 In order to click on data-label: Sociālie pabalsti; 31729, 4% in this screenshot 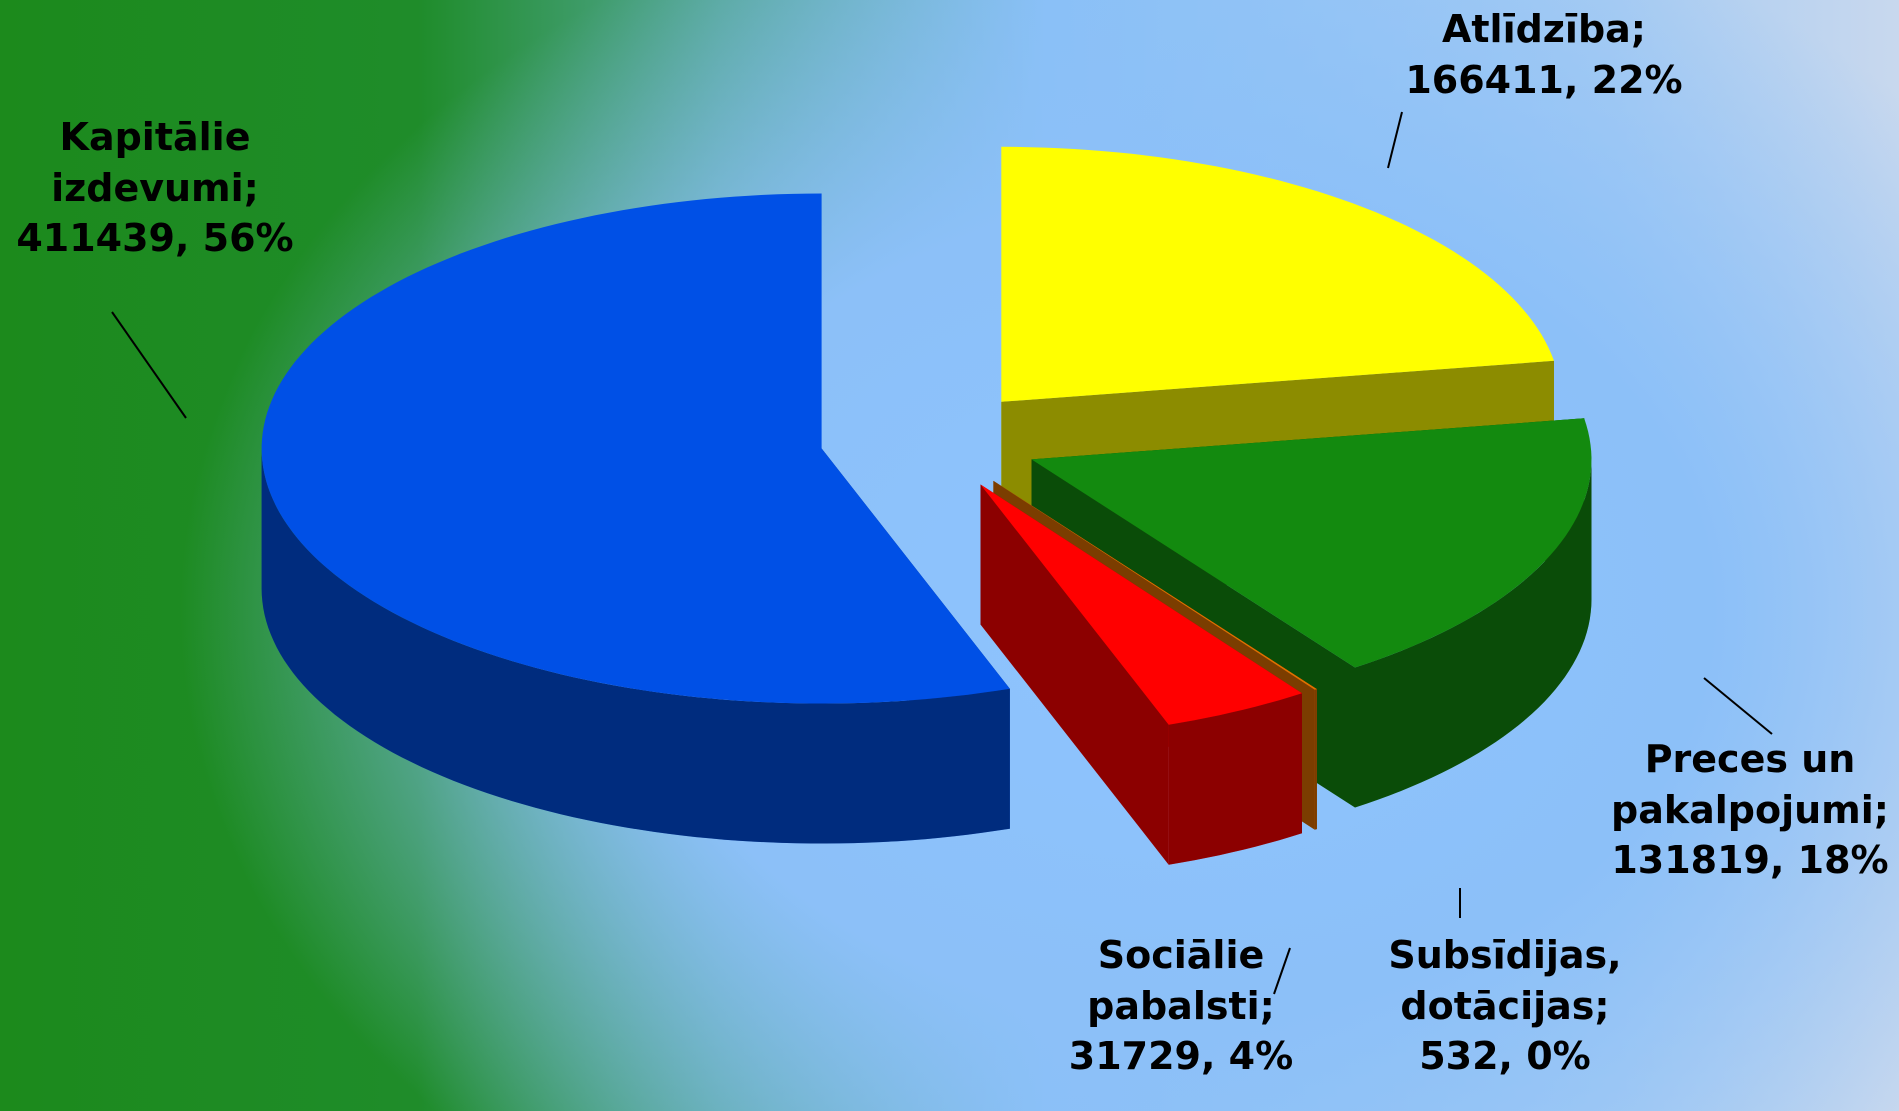, I will do `click(1181, 1006)`.